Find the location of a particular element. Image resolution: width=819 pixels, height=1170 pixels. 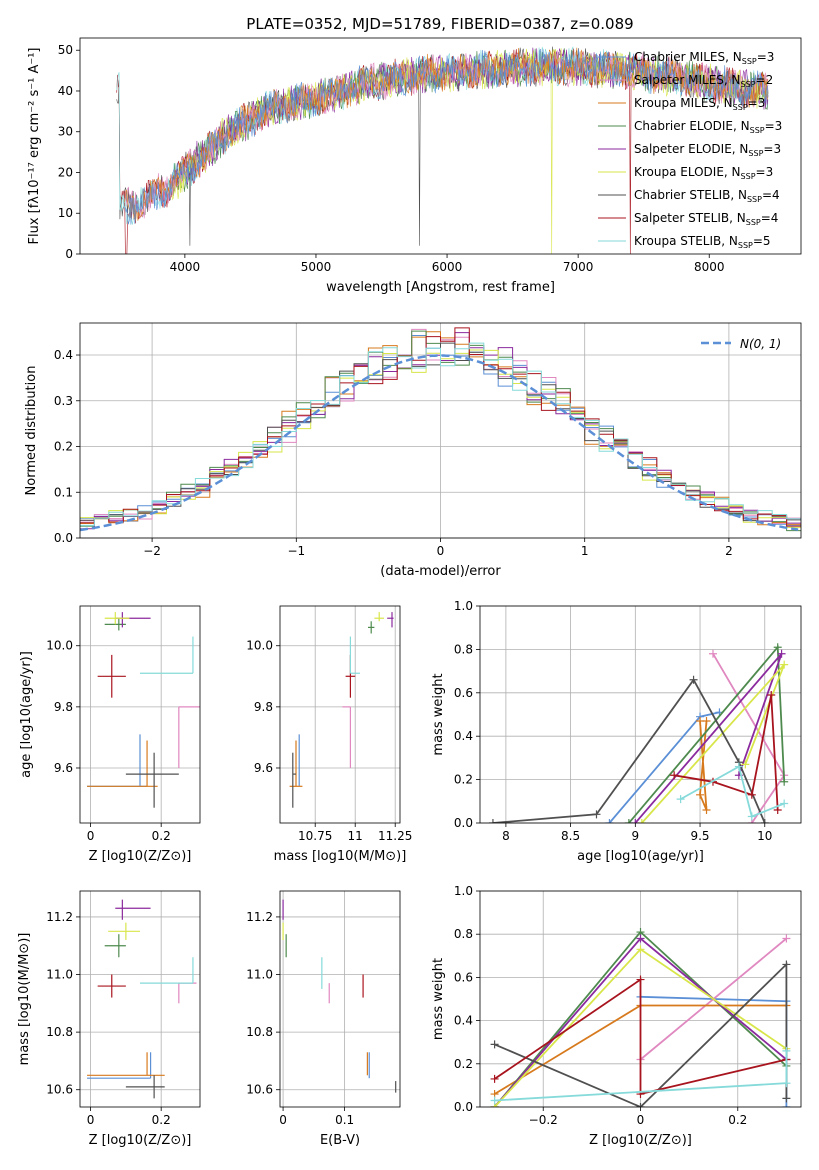

y-tick-label: 0.1 is located at coordinates (63, 492).